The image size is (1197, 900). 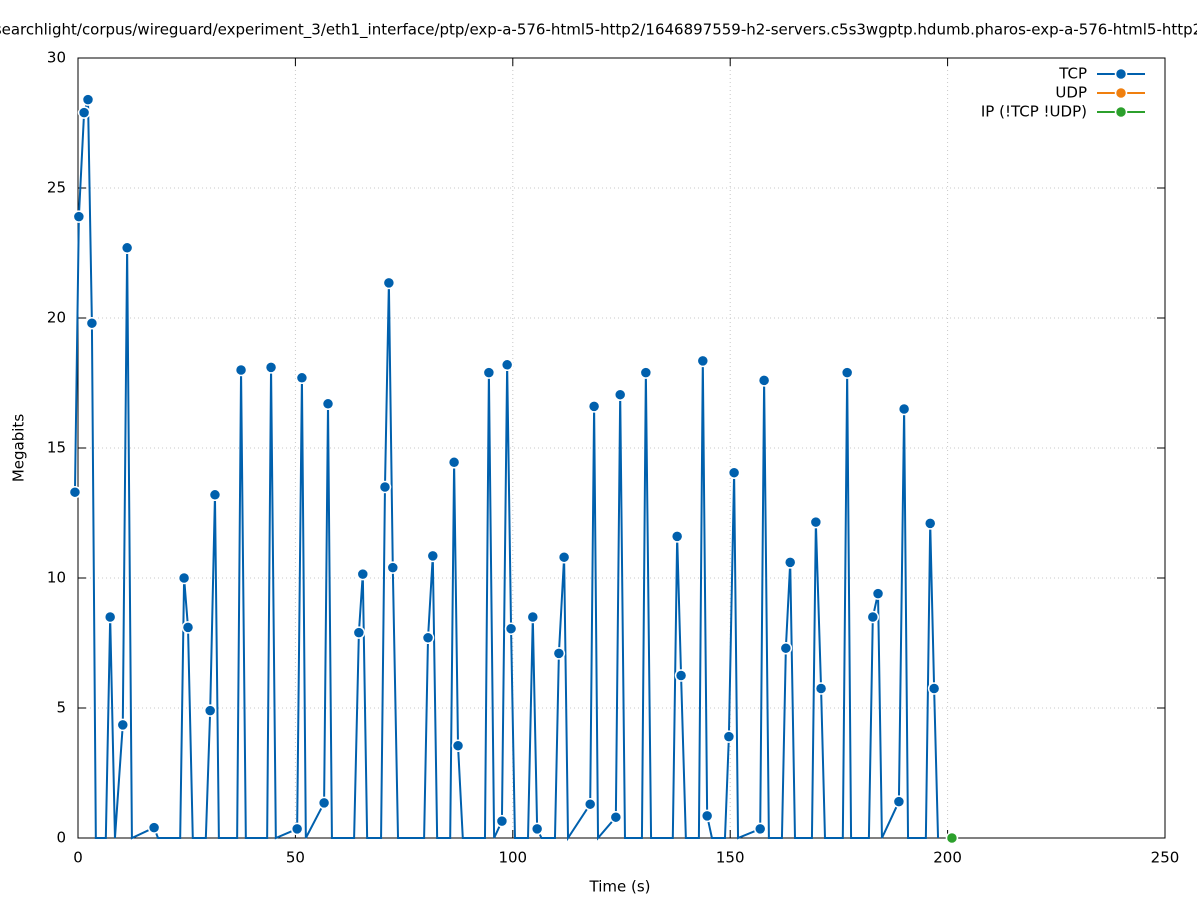 What do you see at coordinates (512, 858) in the screenshot?
I see `x-tick-label: 100` at bounding box center [512, 858].